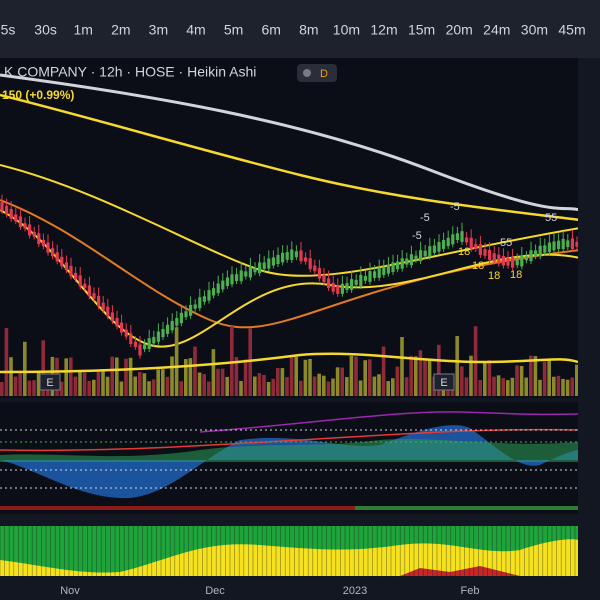  Describe the element at coordinates (289, 440) in the screenshot. I see `osc-red` at that location.